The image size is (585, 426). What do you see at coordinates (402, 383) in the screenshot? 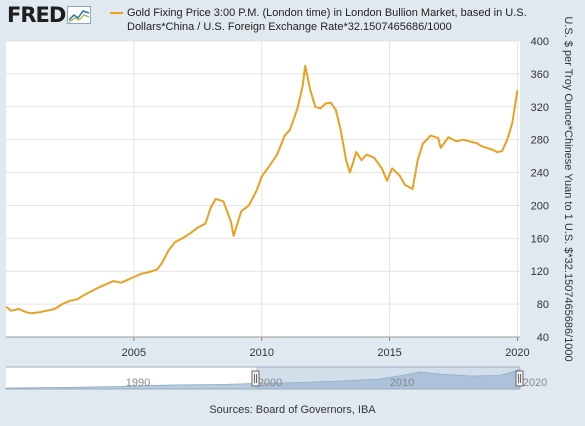
I see `navigator-tick-2010: 2010` at bounding box center [402, 383].